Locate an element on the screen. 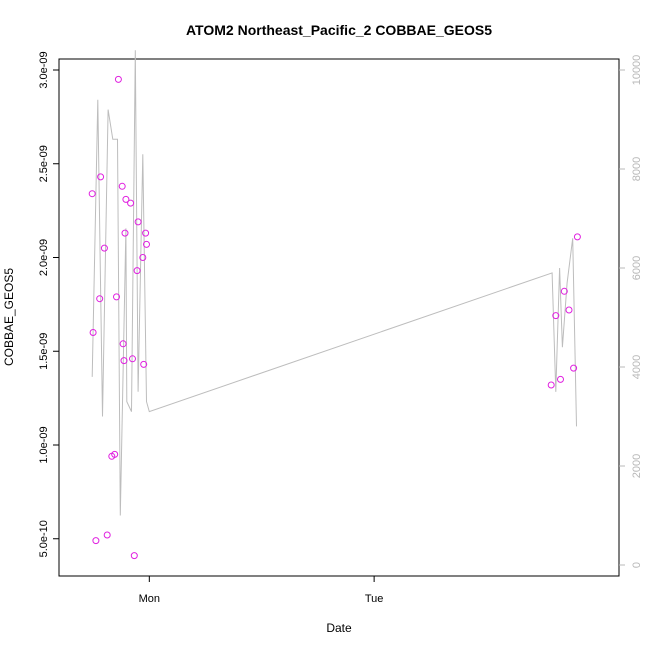 This screenshot has width=650, height=650. right-tick-label: 2000 is located at coordinates (637, 466).